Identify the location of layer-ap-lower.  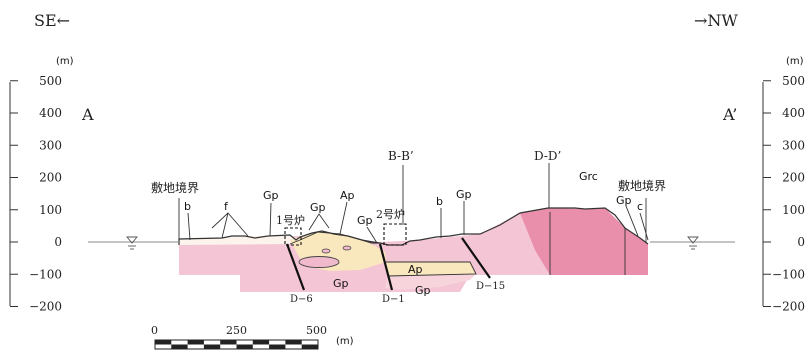
(431, 269).